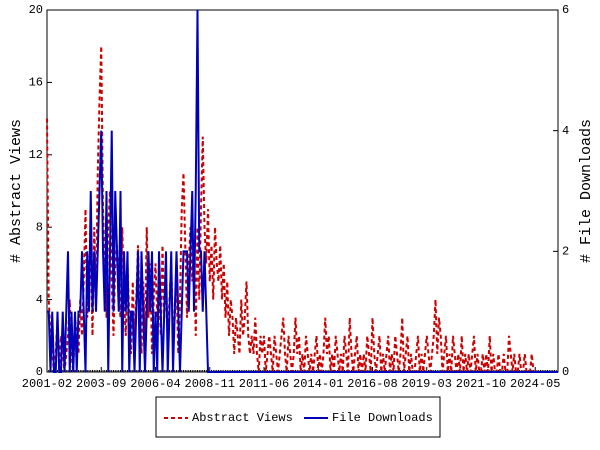  What do you see at coordinates (481, 384) in the screenshot?
I see `x-tick-label: 2021-10` at bounding box center [481, 384].